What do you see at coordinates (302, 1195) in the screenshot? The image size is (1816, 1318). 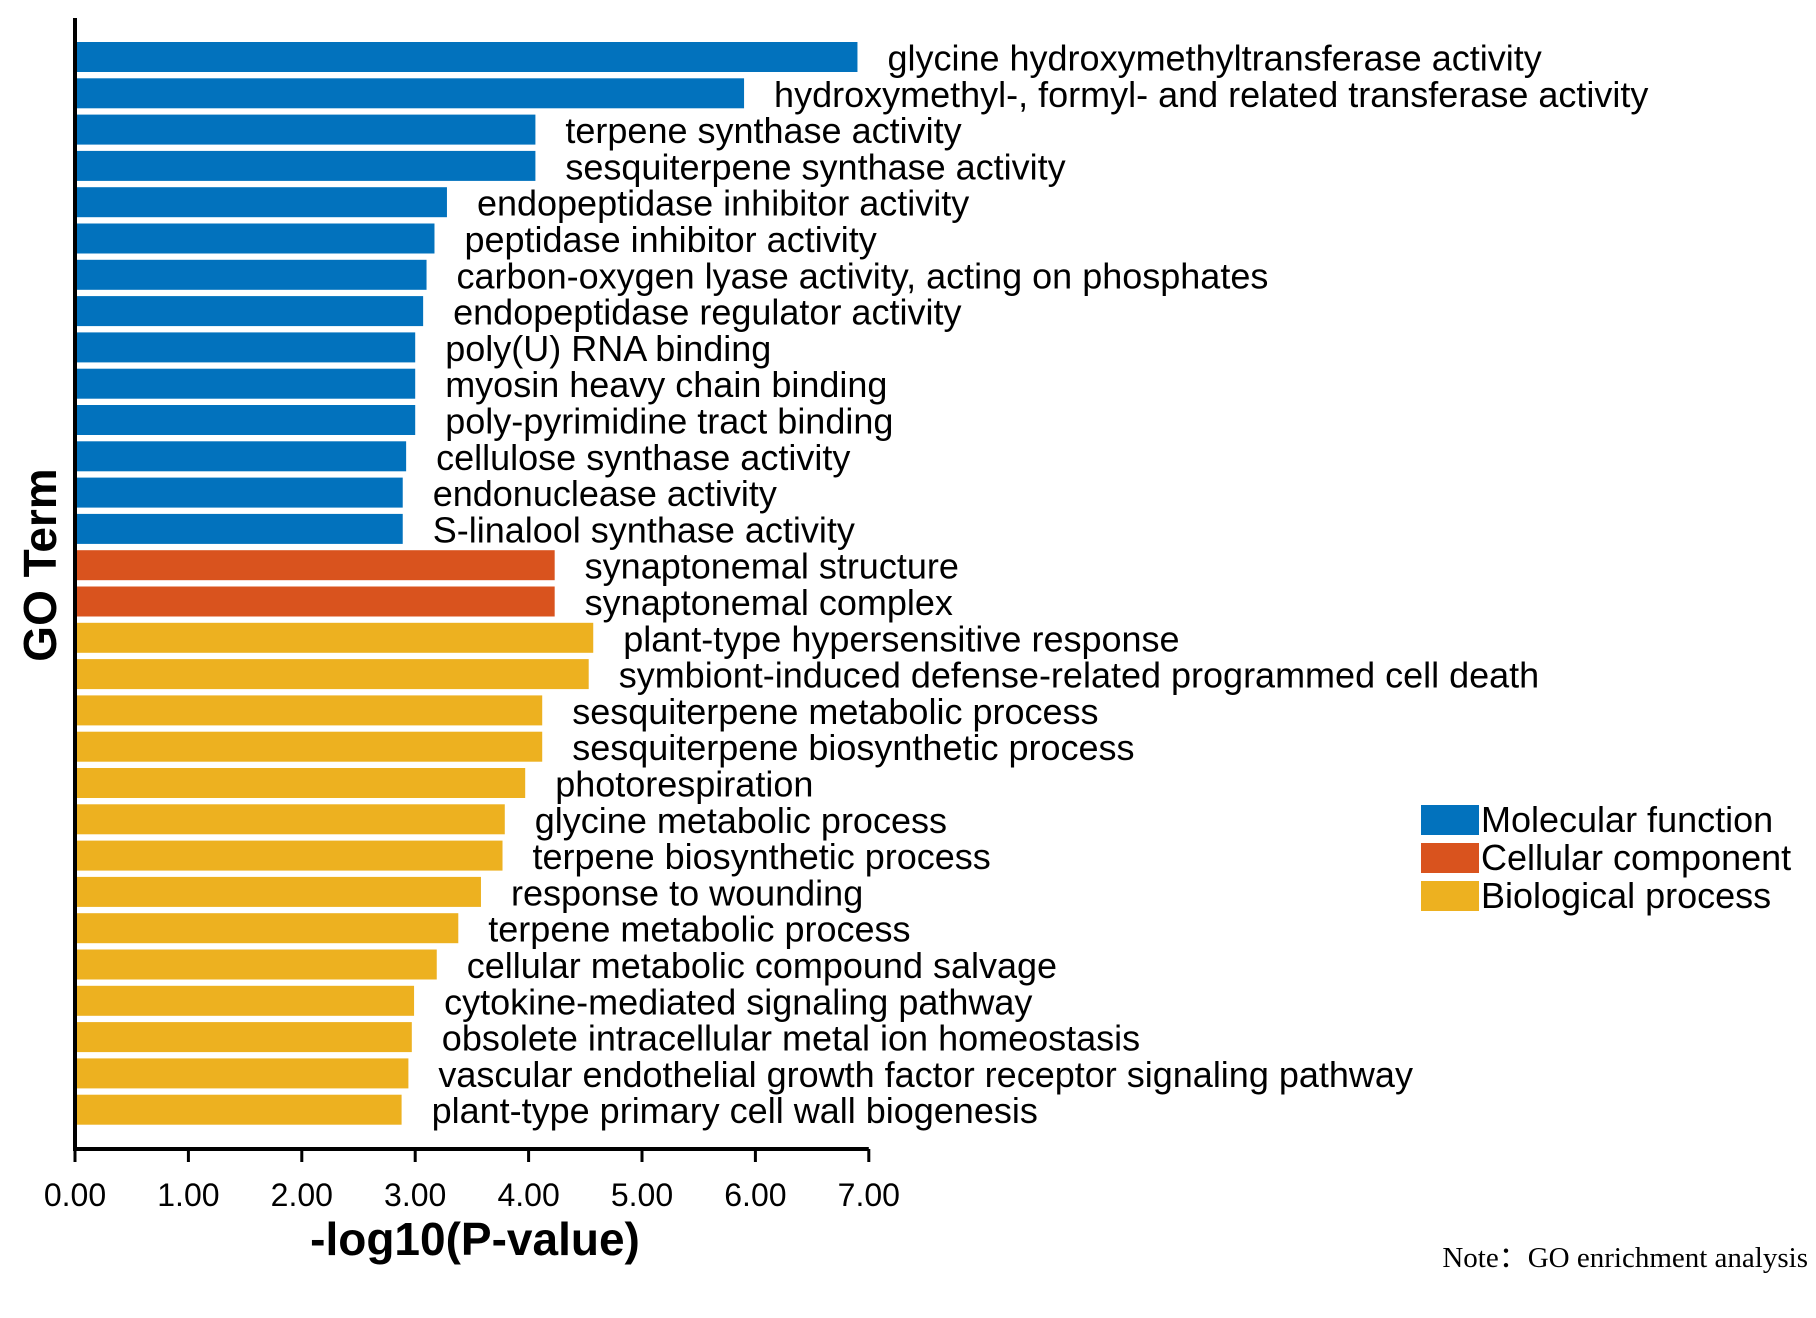 I see `x-tick-label: 2.00` at bounding box center [302, 1195].